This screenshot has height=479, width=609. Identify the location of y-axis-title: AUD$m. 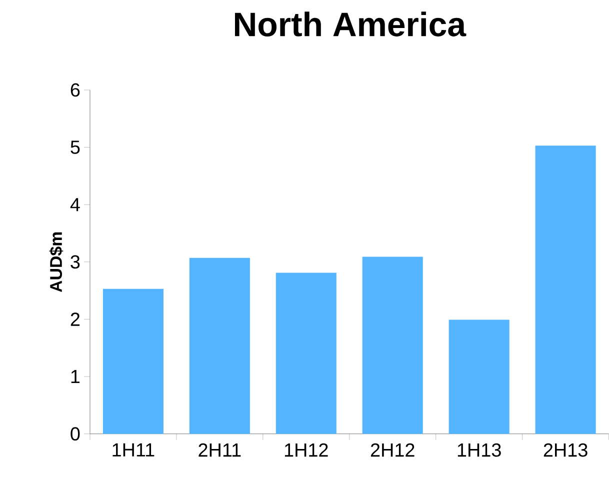
(56, 262).